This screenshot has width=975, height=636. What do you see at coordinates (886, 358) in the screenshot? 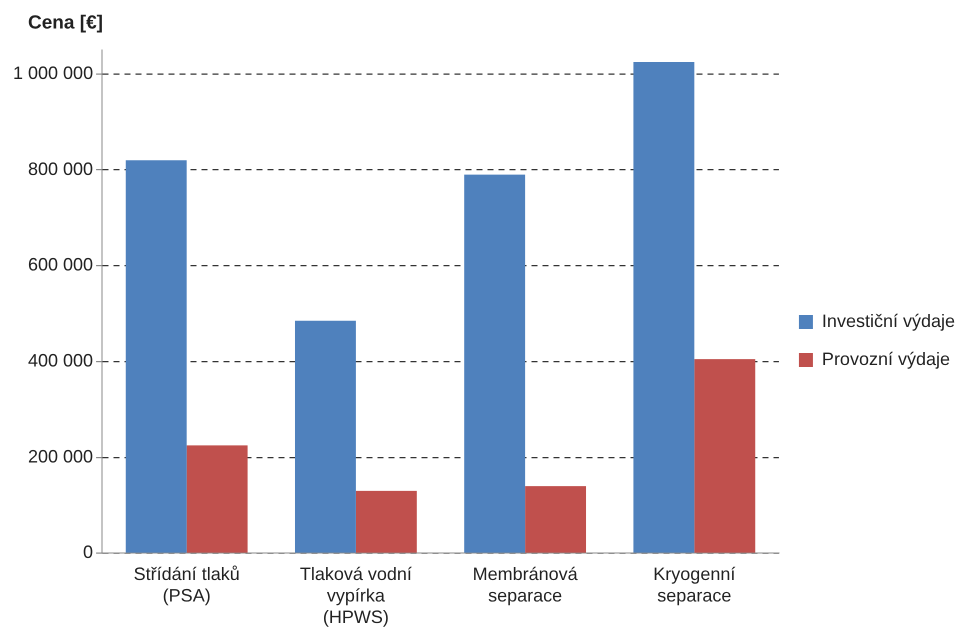
I see `legend-label: Provozní výdaje` at bounding box center [886, 358].